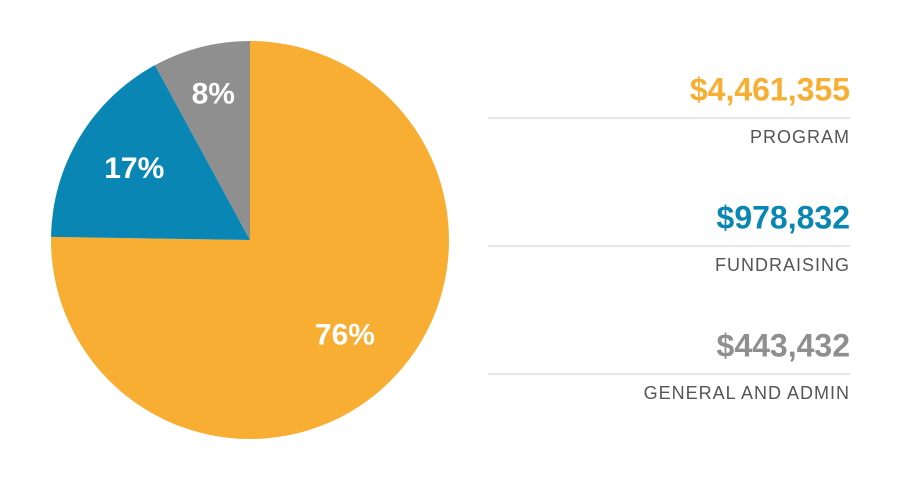 Image resolution: width=900 pixels, height=489 pixels. I want to click on amount-label: $978,832, so click(783, 217).